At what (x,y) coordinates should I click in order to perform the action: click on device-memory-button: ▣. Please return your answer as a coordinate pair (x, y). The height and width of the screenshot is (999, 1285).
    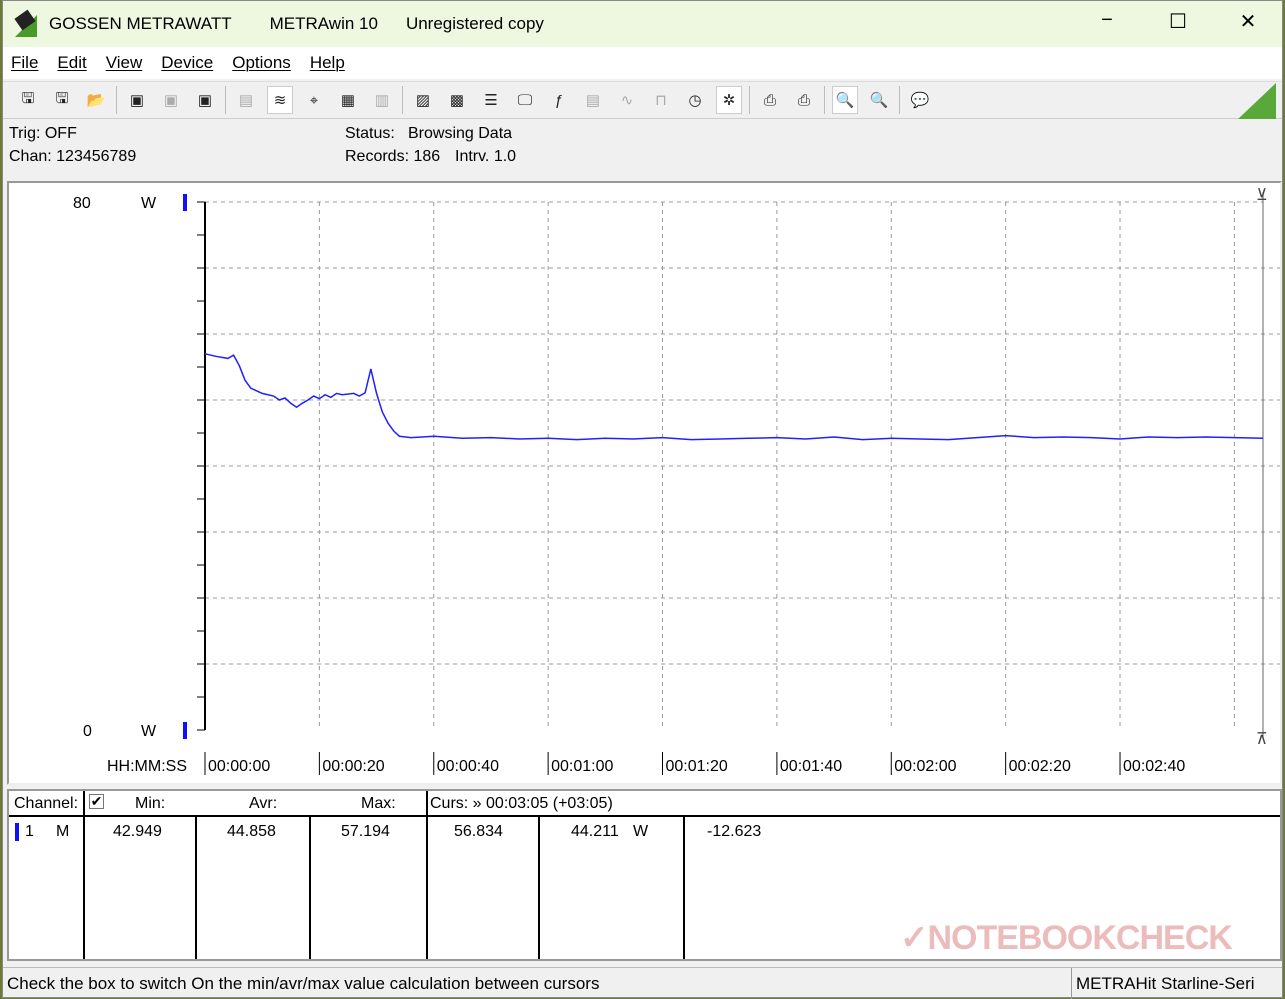
    Looking at the image, I should click on (205, 100).